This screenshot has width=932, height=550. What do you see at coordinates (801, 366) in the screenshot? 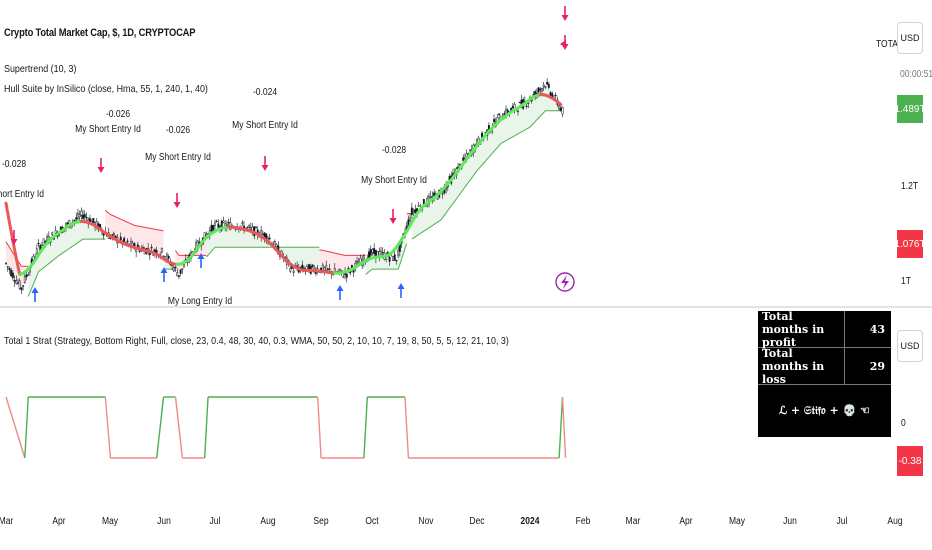
I see `stats-row-label: Total months in loss` at bounding box center [801, 366].